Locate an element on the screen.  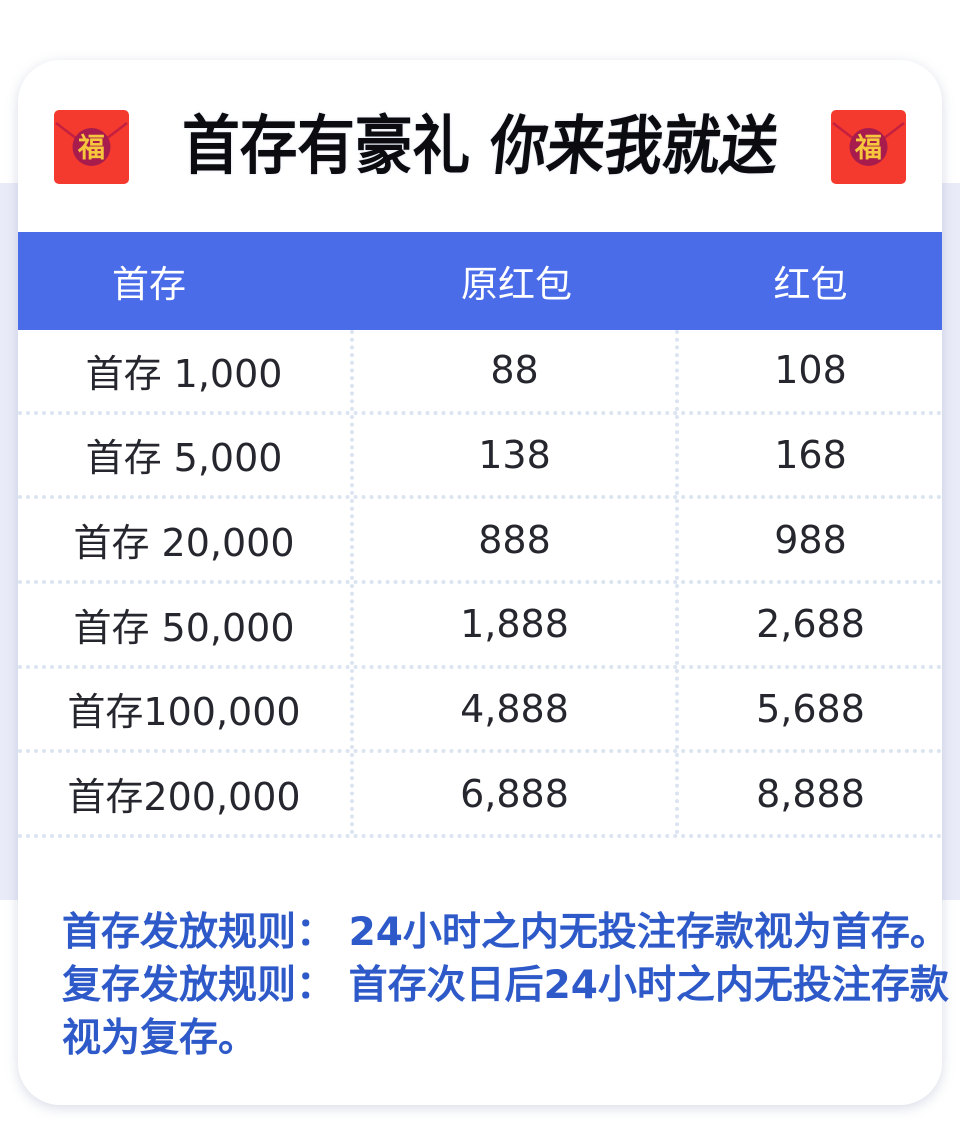
background-strip-right is located at coordinates (951, 541).